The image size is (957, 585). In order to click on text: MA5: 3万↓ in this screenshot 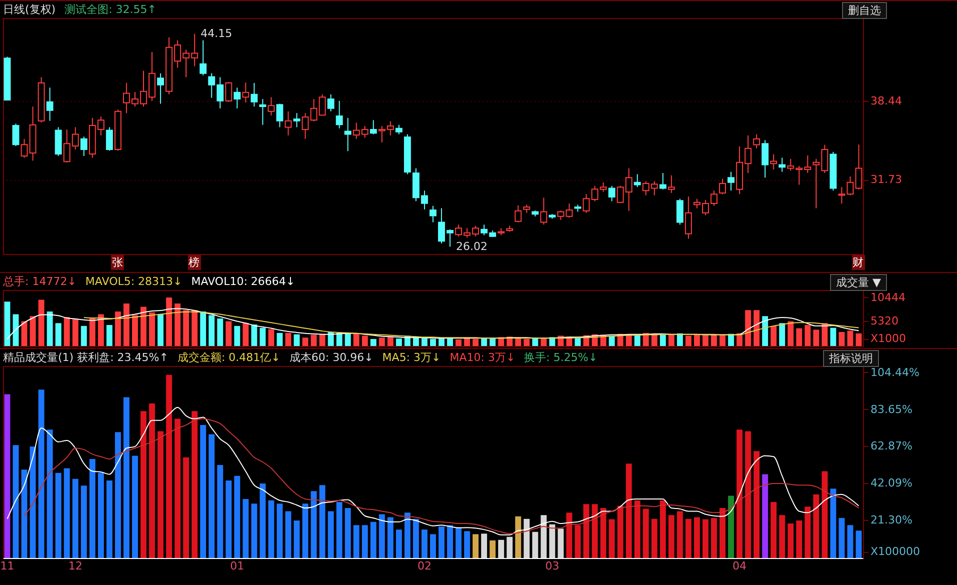, I will do `click(411, 357)`.